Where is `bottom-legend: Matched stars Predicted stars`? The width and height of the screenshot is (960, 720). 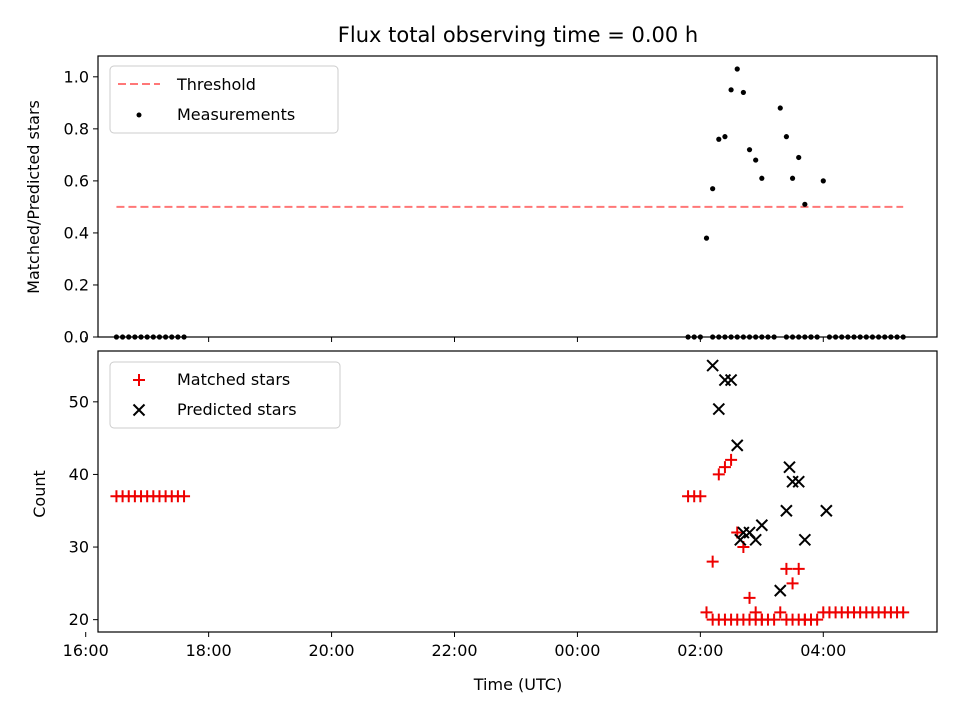 bottom-legend: Matched stars Predicted stars is located at coordinates (225, 395).